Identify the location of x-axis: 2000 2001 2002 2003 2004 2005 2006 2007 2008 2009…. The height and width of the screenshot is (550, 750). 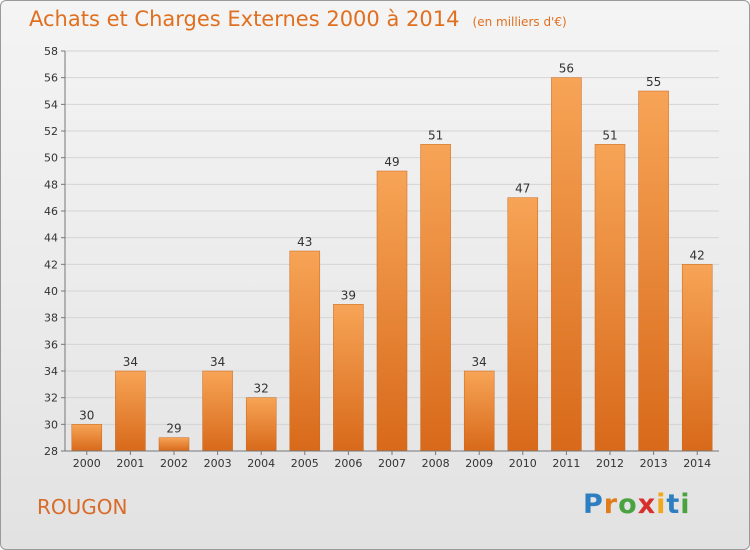
(392, 460).